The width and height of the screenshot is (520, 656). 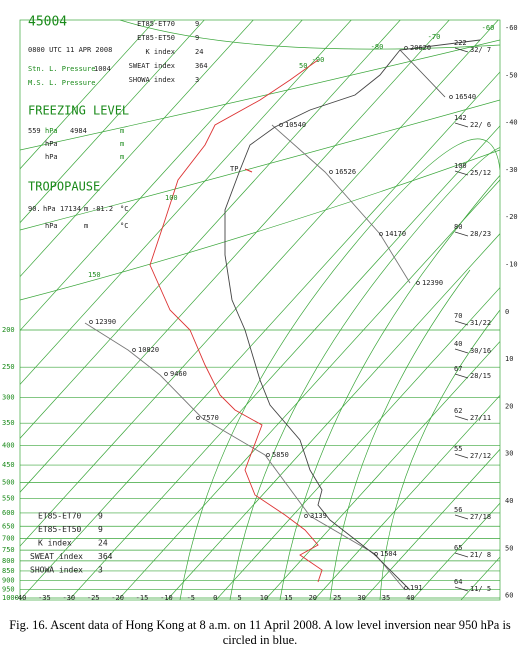 What do you see at coordinates (480, 323) in the screenshot?
I see `wind-value: 31/22` at bounding box center [480, 323].